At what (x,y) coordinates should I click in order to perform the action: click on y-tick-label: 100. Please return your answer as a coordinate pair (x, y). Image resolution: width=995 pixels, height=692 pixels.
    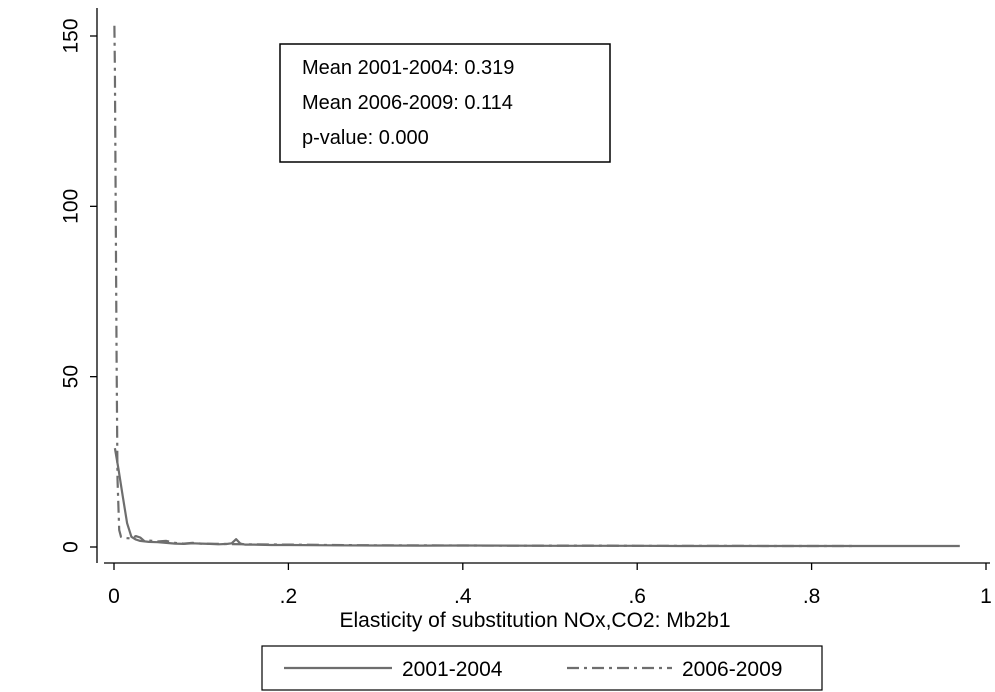
    Looking at the image, I should click on (71, 206).